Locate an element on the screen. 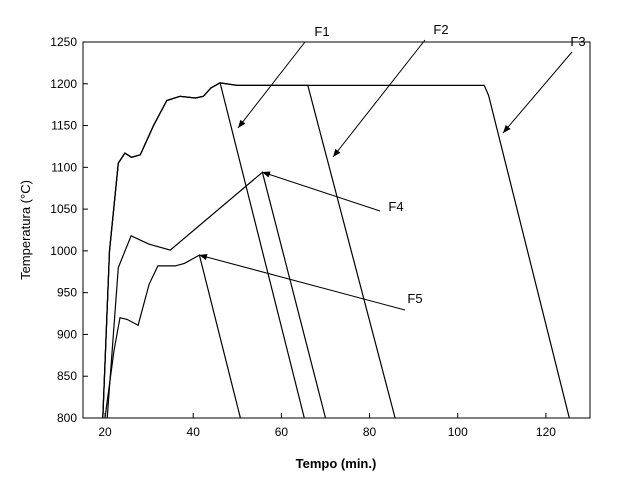 The image size is (624, 503). y-axis-title: Temperatura (°C) is located at coordinates (25, 230).